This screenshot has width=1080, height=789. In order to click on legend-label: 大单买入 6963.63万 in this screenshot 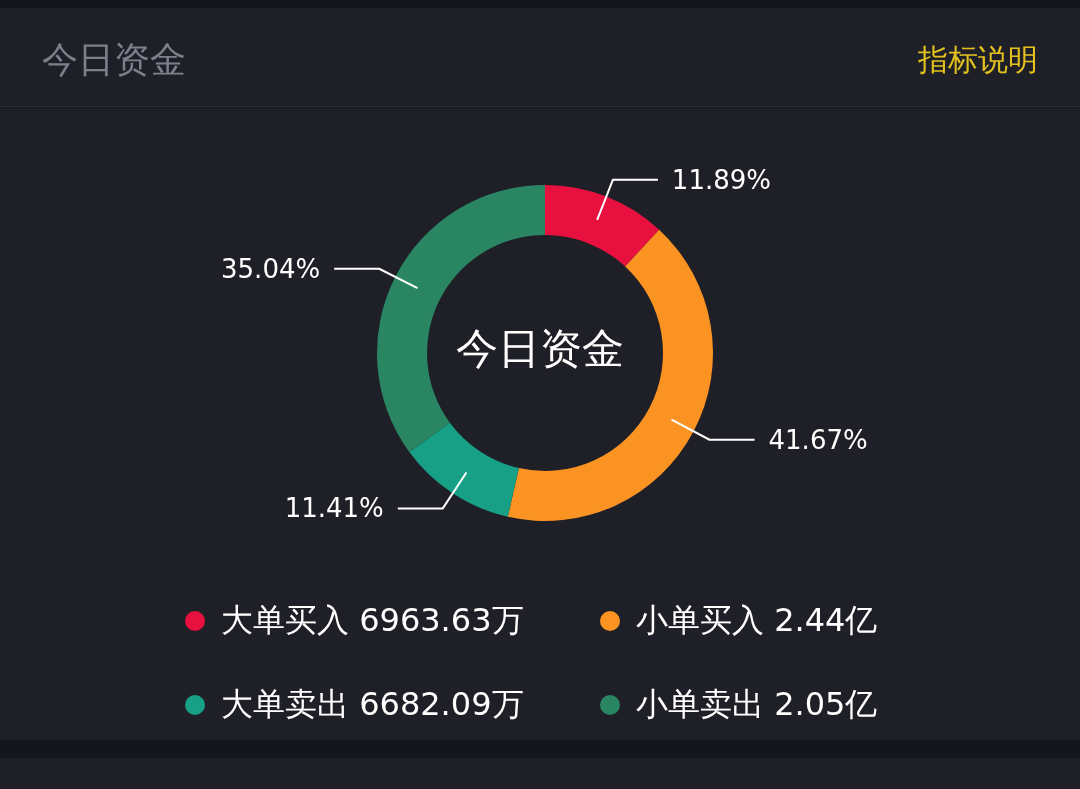, I will do `click(372, 620)`.